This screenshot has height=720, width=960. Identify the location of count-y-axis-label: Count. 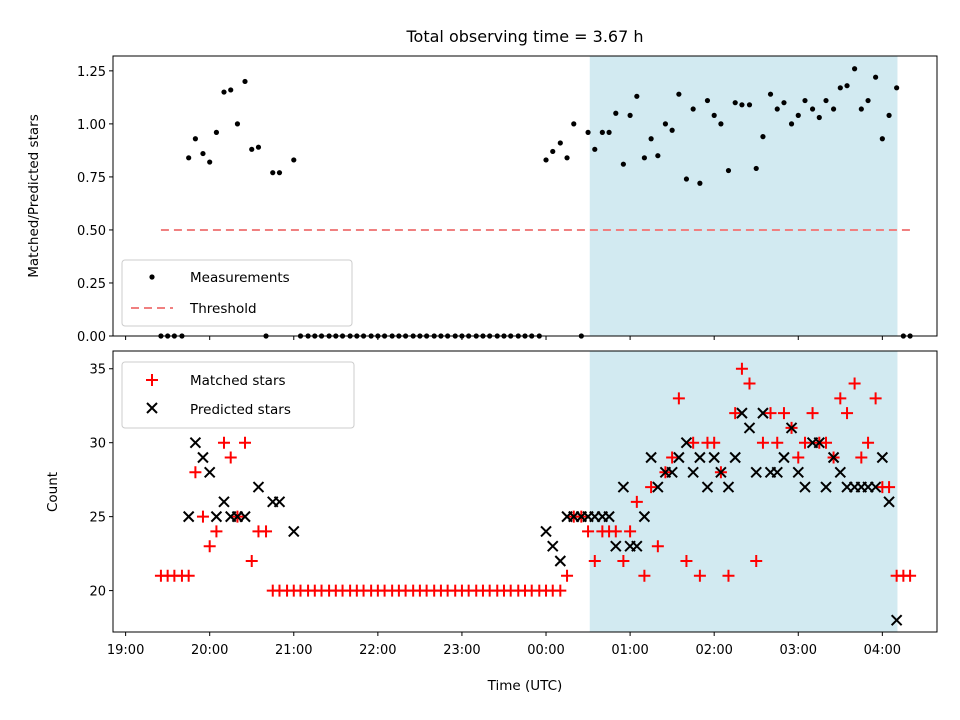
(53, 492).